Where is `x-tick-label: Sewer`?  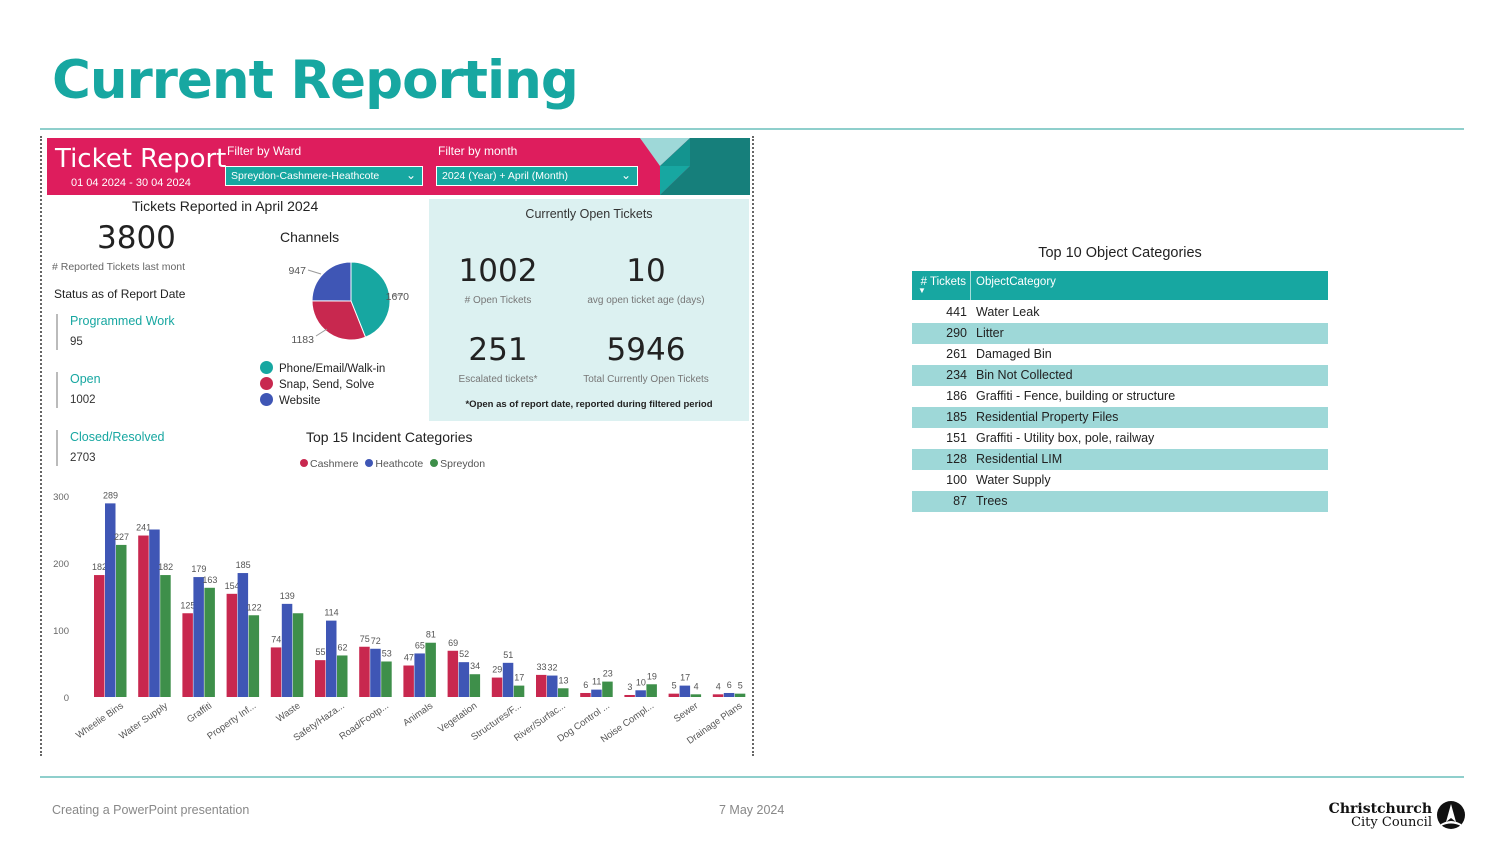 x-tick-label: Sewer is located at coordinates (686, 712).